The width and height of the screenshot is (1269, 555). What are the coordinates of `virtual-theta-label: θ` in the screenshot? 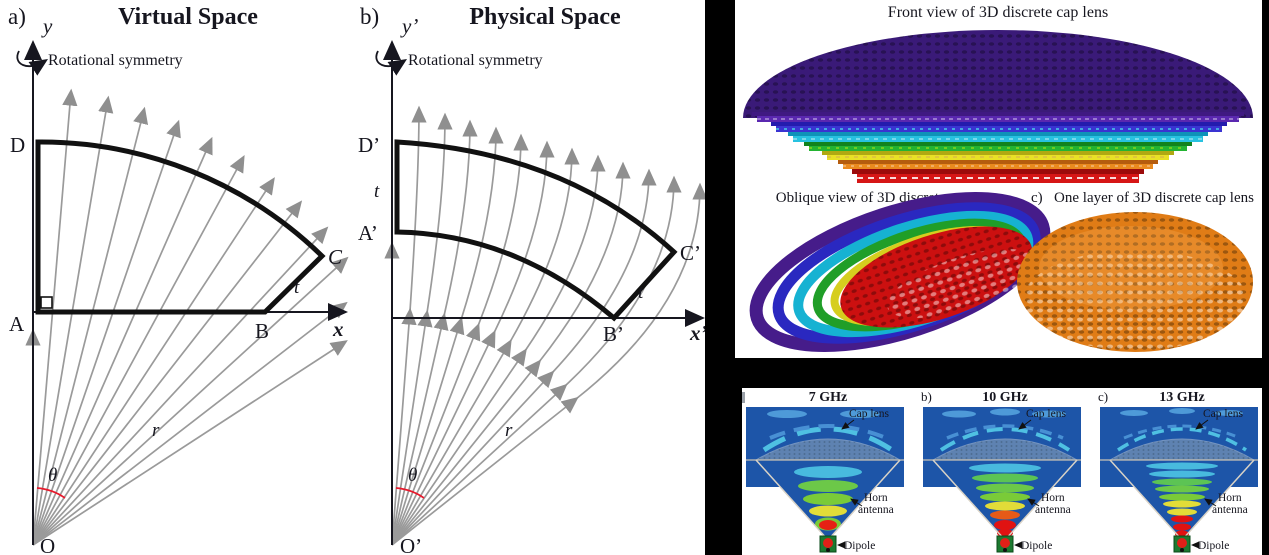 It's located at (52, 475).